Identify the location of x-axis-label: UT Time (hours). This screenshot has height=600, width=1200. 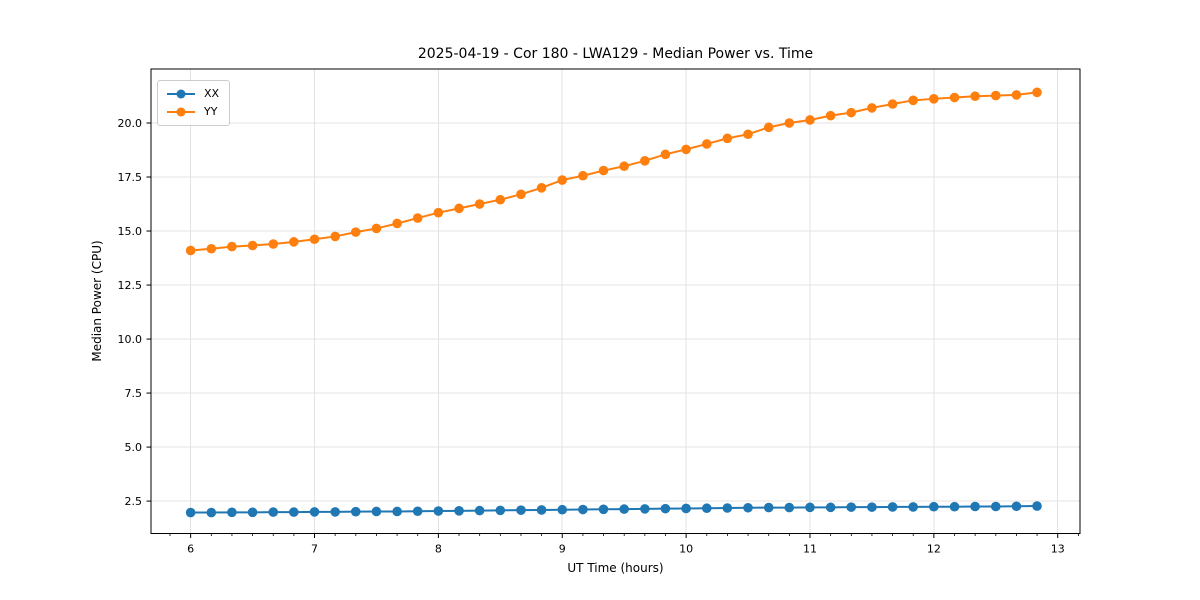
(615, 568).